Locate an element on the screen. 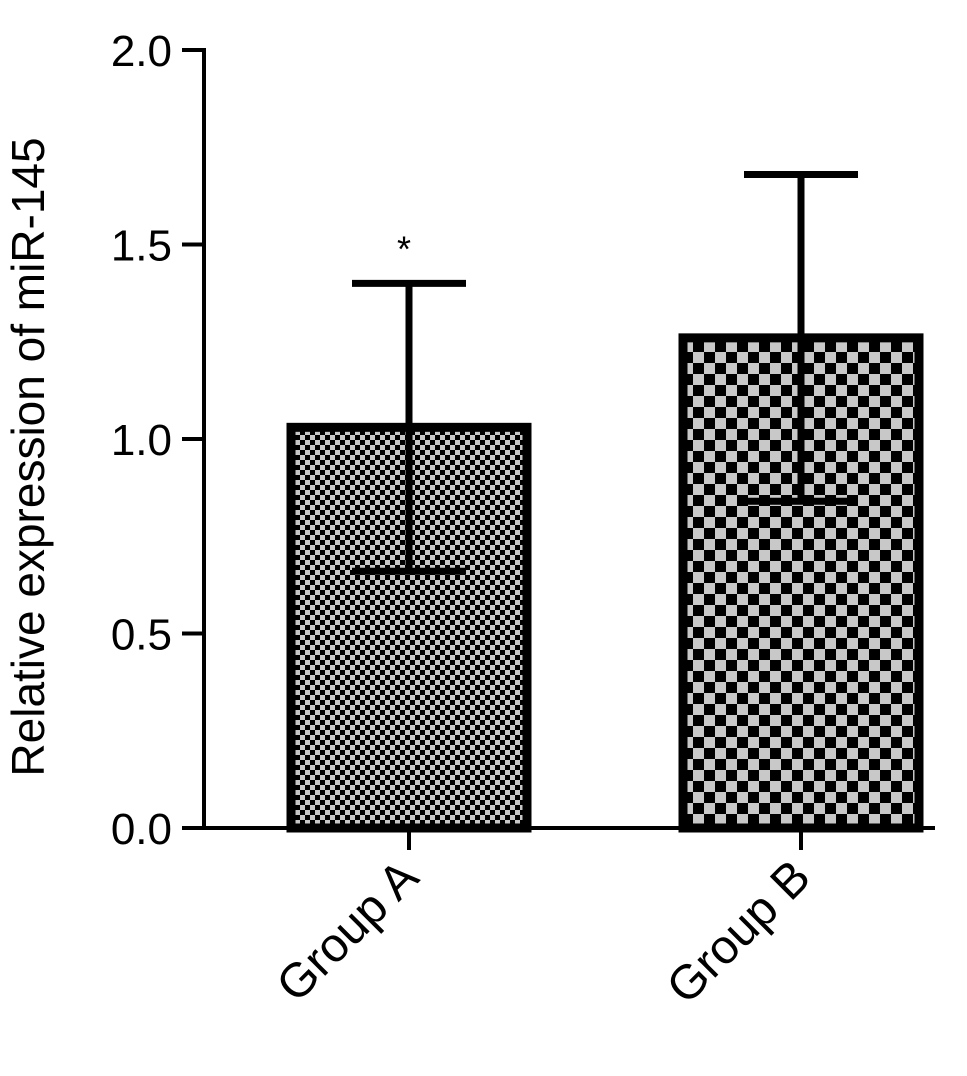  y-tick-label-1: 0.0 is located at coordinates (141, 829).